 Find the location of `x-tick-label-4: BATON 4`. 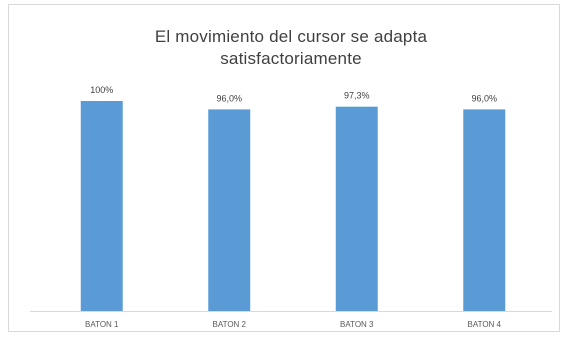

x-tick-label-4: BATON 4 is located at coordinates (485, 324).